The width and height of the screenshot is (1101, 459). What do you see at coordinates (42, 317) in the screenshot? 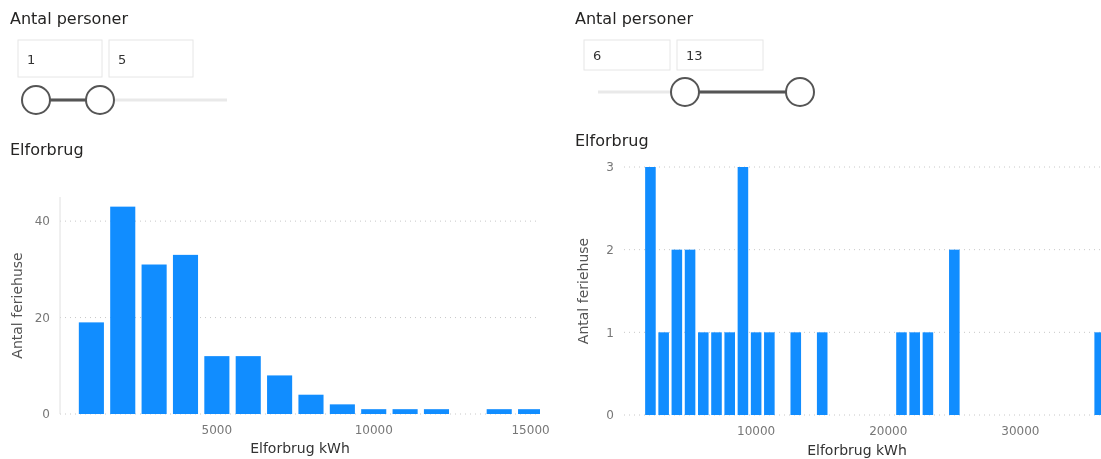
I see `y-tick-label: 20` at bounding box center [42, 317].